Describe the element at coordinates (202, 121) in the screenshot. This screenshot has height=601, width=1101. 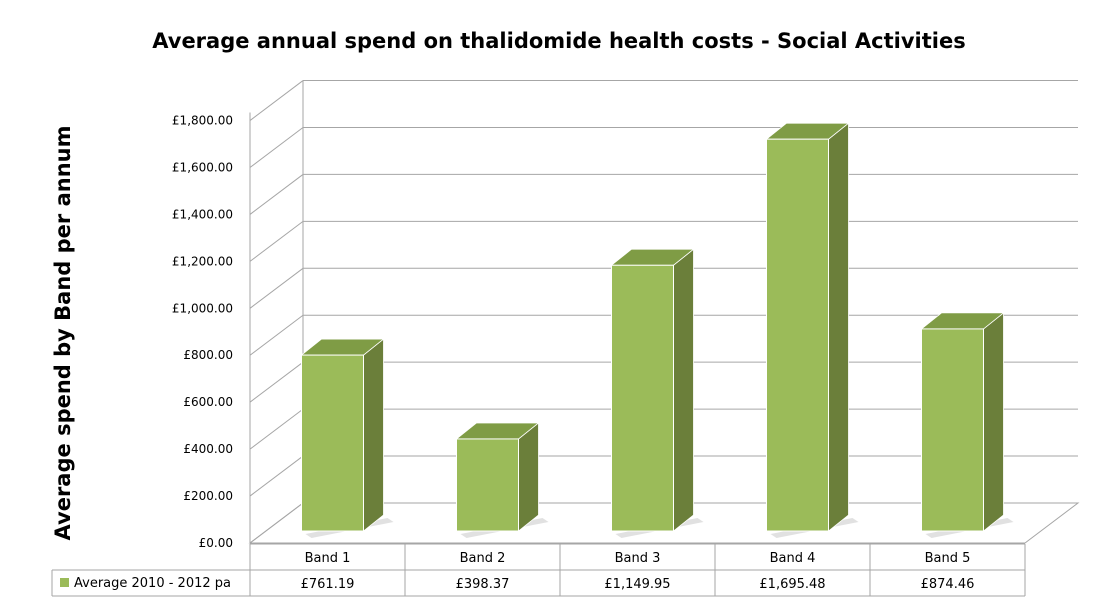
I see `y-tick-label: £1,800.00` at that location.